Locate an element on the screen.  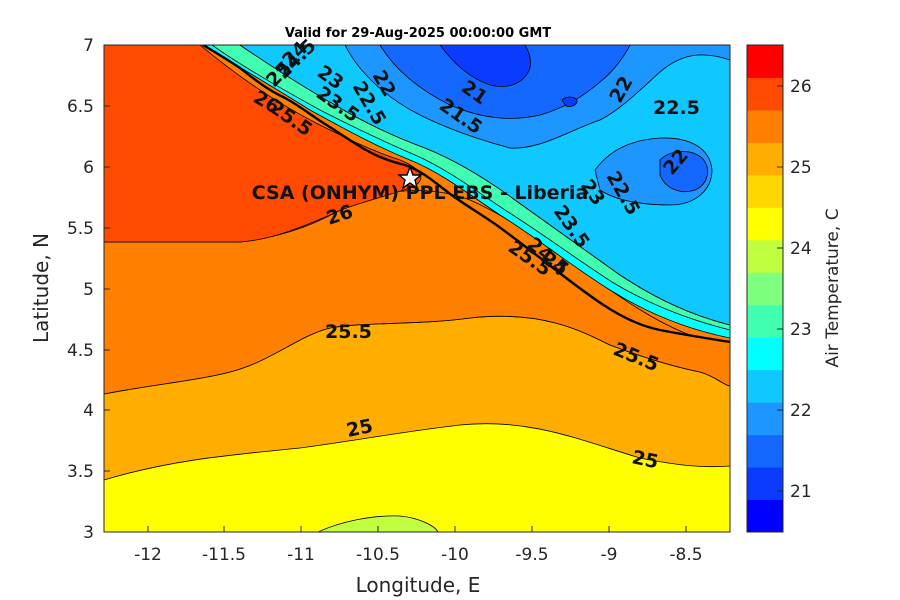
x-tick-label: -10 is located at coordinates (455, 555).